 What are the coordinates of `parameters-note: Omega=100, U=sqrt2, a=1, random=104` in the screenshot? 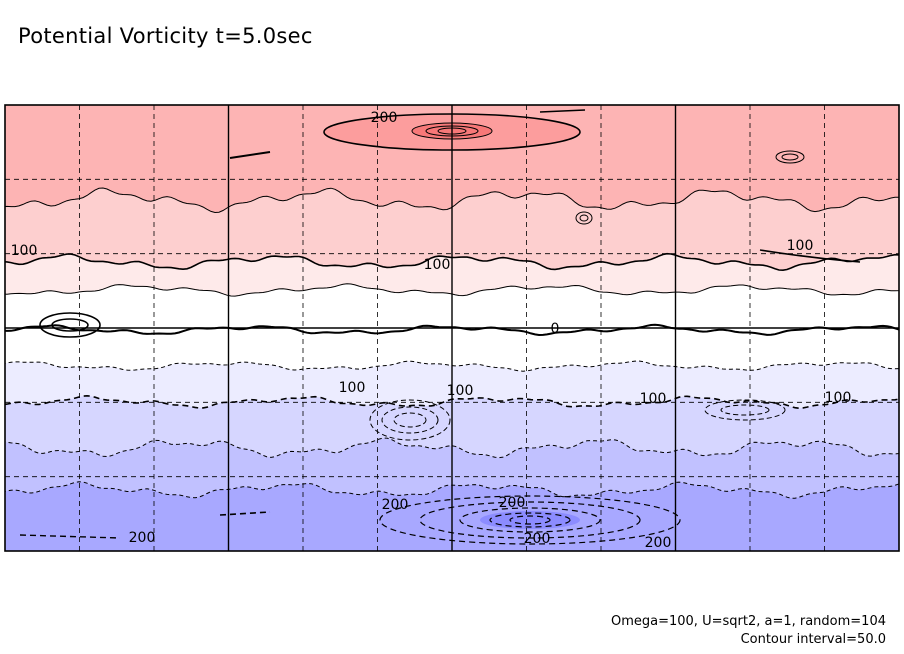 It's located at (748, 621).